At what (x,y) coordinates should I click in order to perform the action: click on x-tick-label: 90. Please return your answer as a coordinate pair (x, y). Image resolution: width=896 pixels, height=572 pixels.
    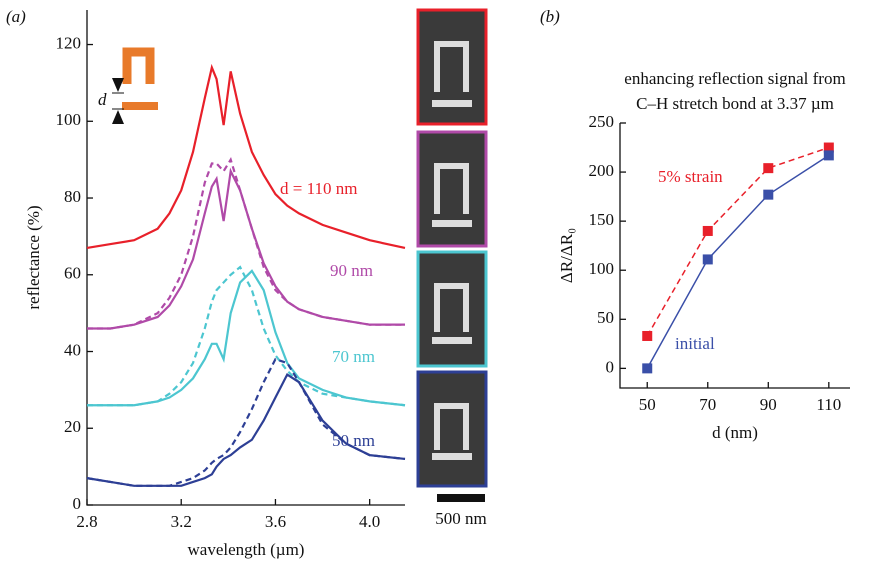
    Looking at the image, I should click on (768, 404).